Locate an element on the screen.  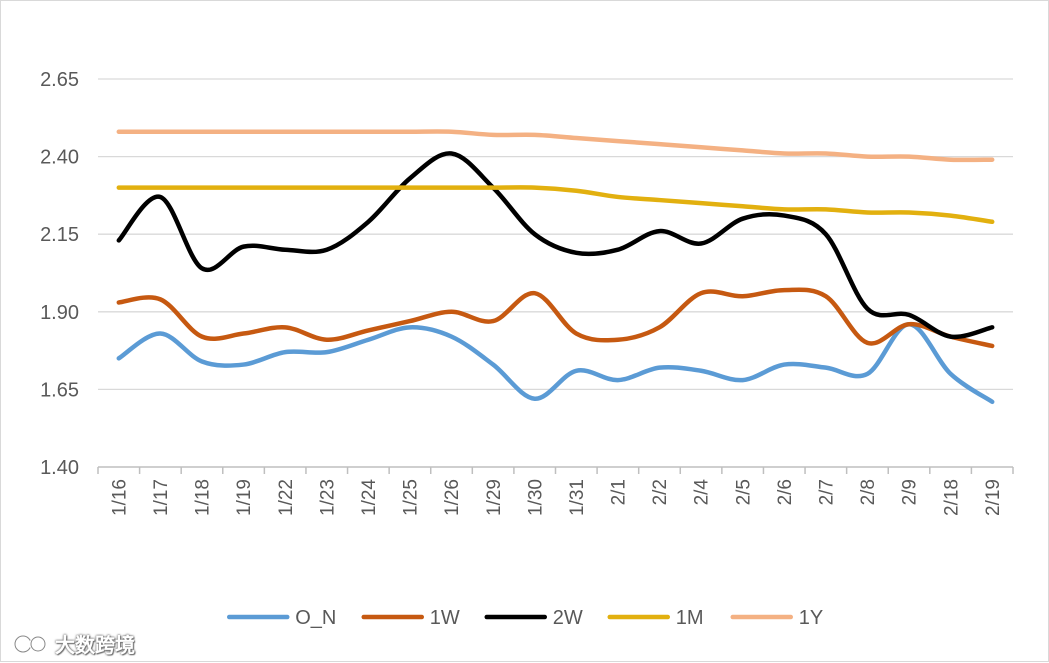
watermark: 大数跨境 is located at coordinates (74, 643).